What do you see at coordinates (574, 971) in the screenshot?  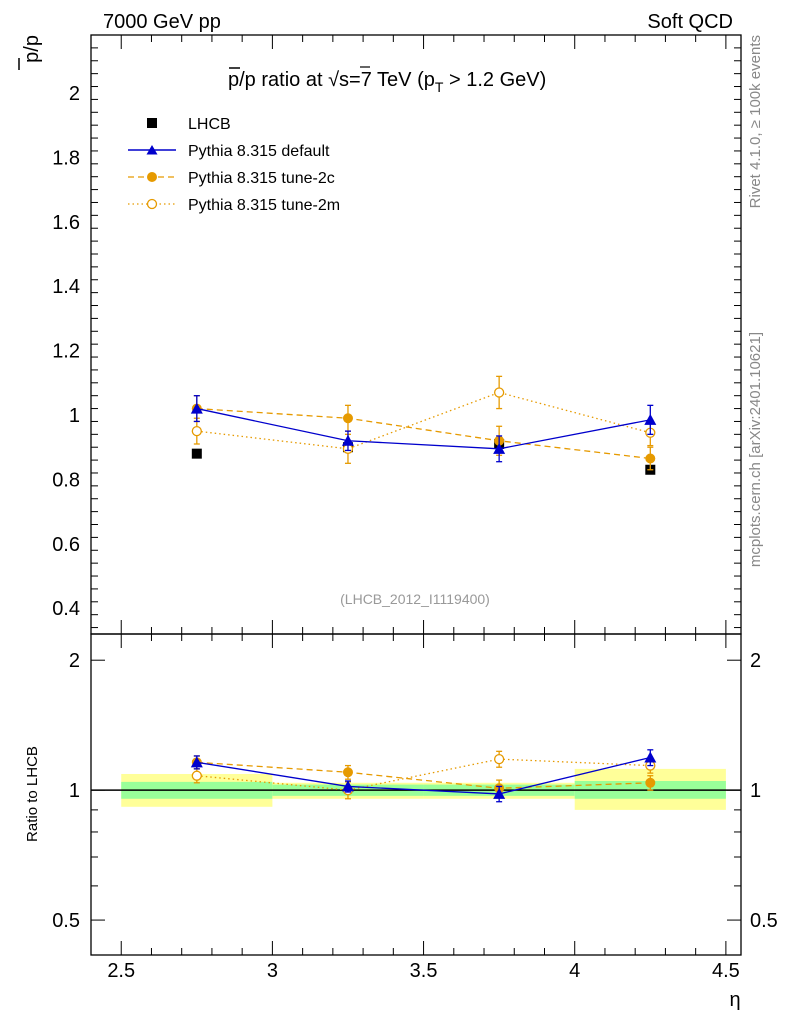 I see `x-tick-label: 4` at bounding box center [574, 971].